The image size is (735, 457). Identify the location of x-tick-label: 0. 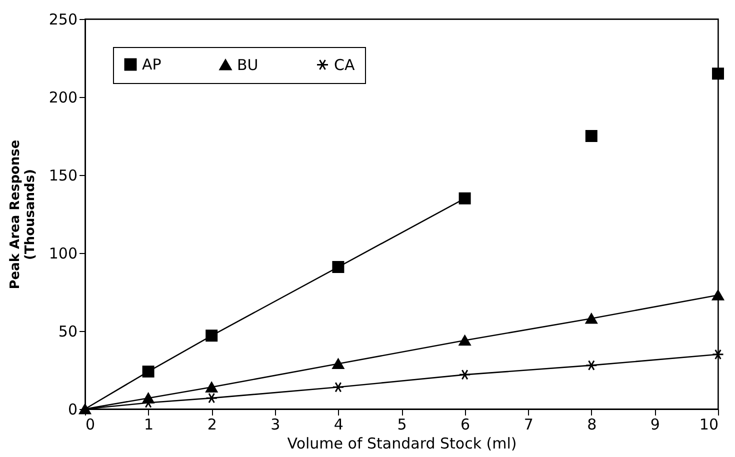
(91, 425).